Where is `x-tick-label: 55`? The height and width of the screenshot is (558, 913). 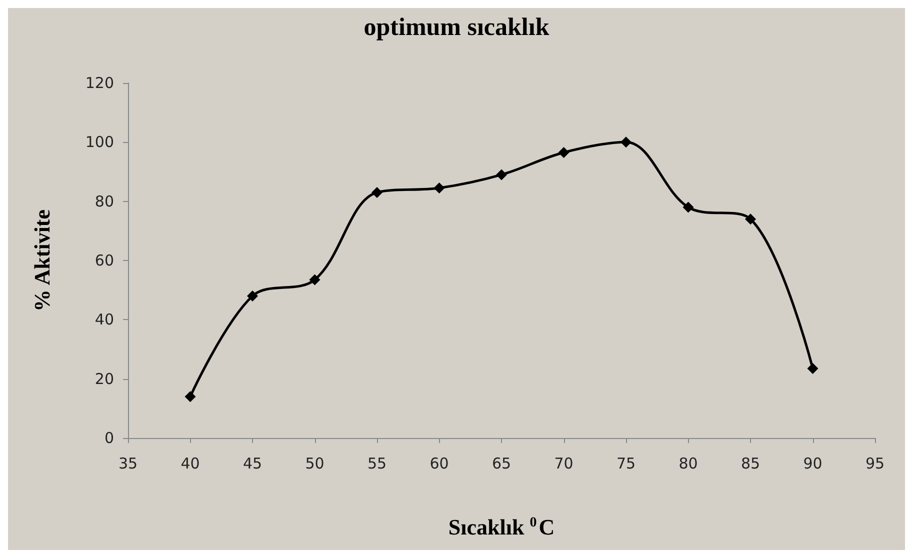
x-tick-label: 55 is located at coordinates (377, 463).